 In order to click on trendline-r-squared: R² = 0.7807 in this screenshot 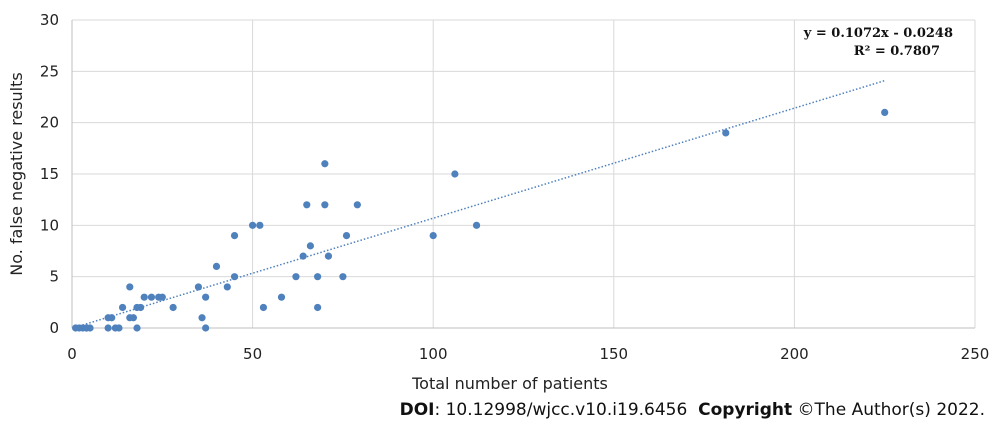, I will do `click(897, 51)`.